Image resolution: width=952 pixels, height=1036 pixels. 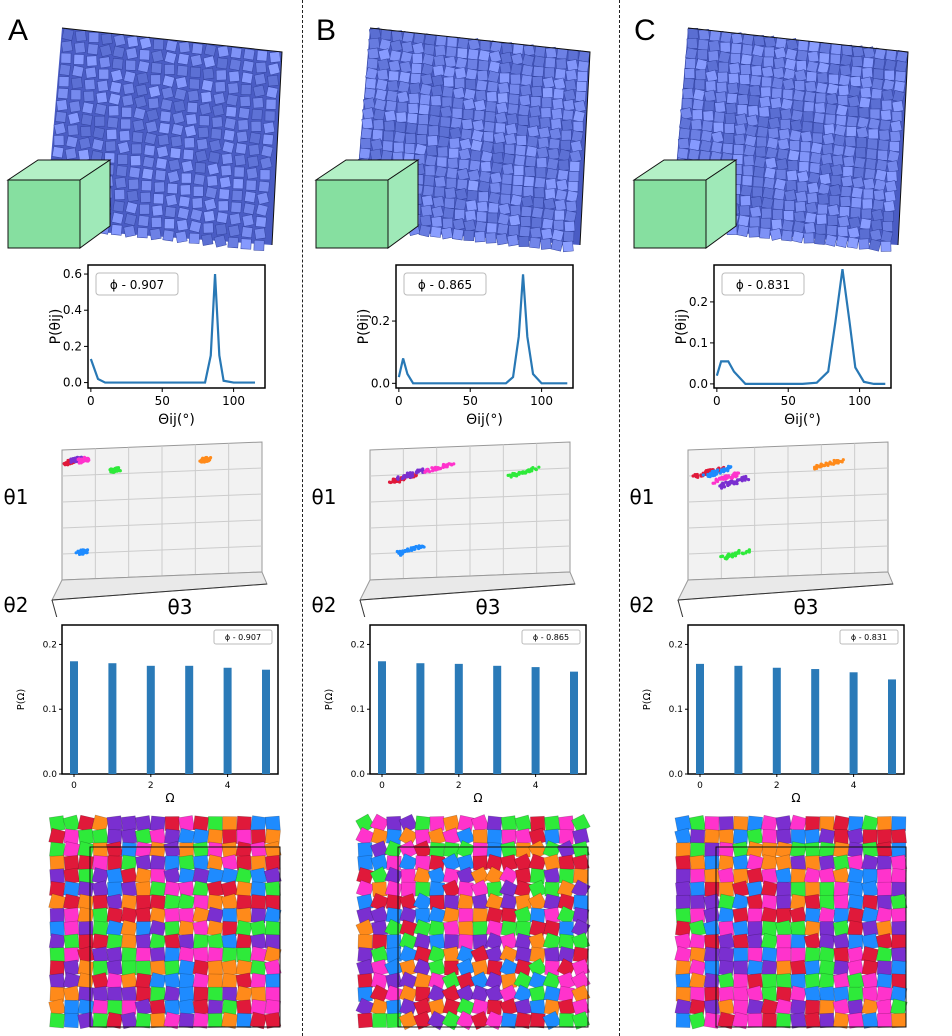 What do you see at coordinates (854, 786) in the screenshot?
I see `x-tick-label: 4` at bounding box center [854, 786].